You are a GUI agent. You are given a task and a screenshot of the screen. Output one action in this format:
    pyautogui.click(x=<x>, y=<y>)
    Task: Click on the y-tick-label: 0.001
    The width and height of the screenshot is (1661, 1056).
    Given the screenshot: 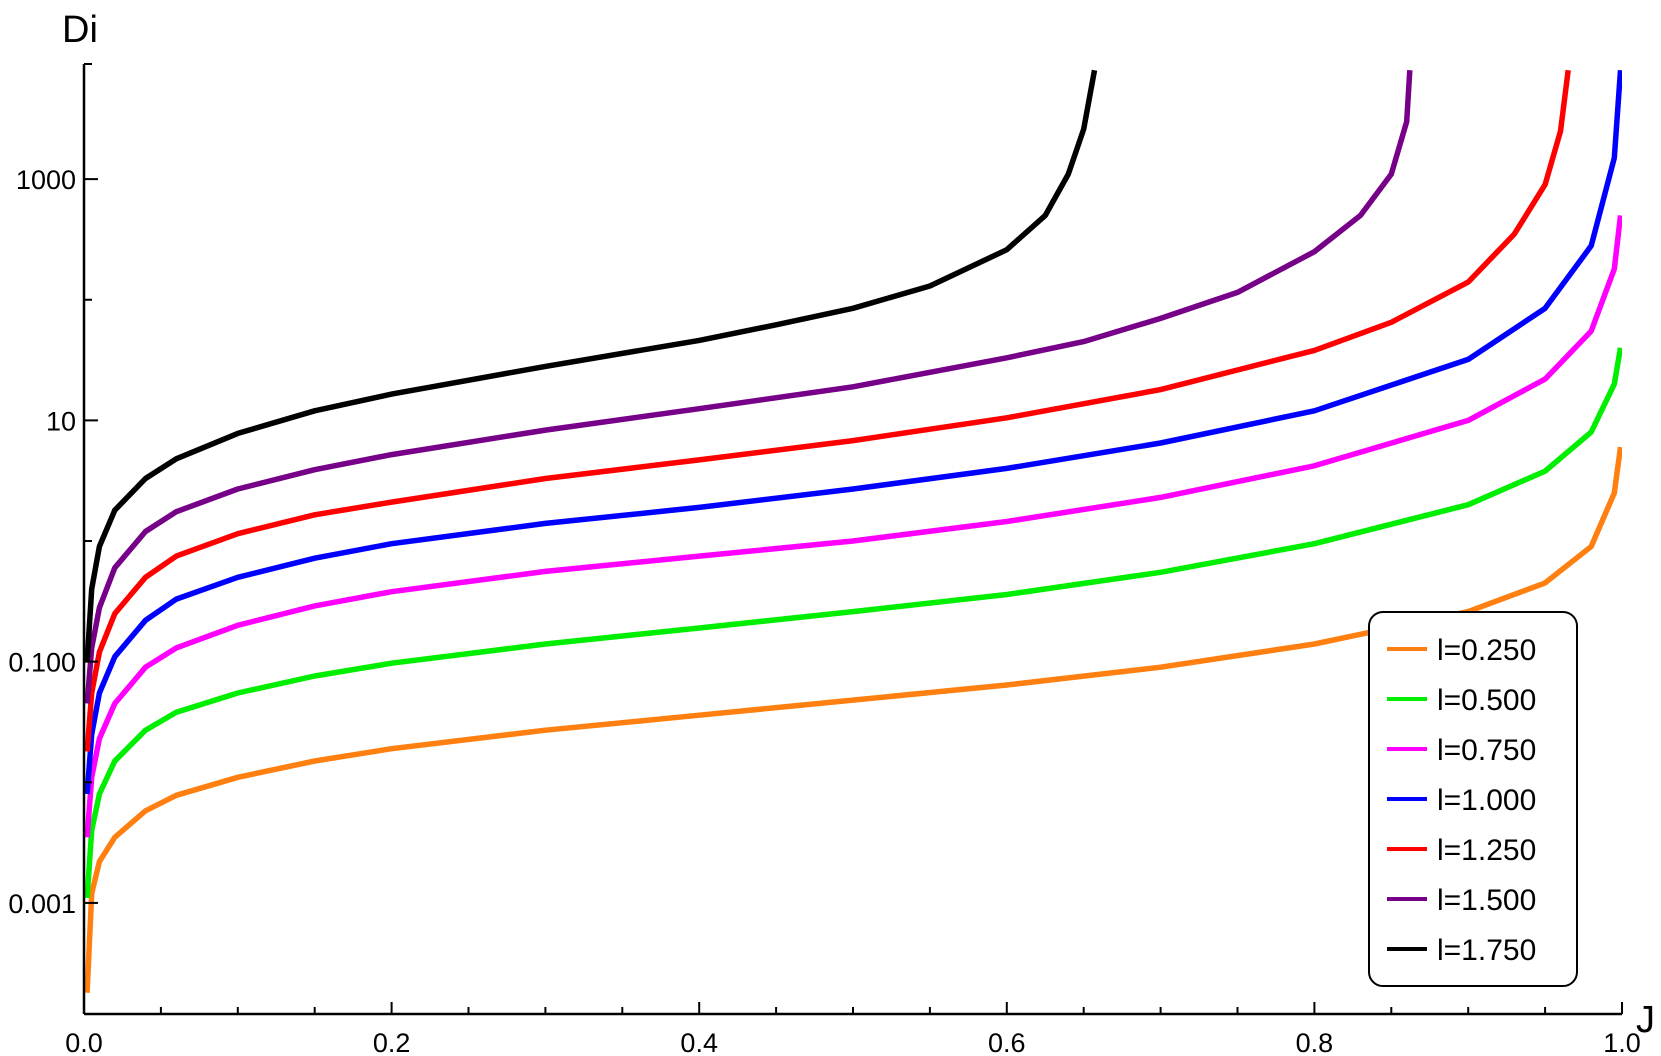 What is the action you would take?
    pyautogui.click(x=42, y=904)
    